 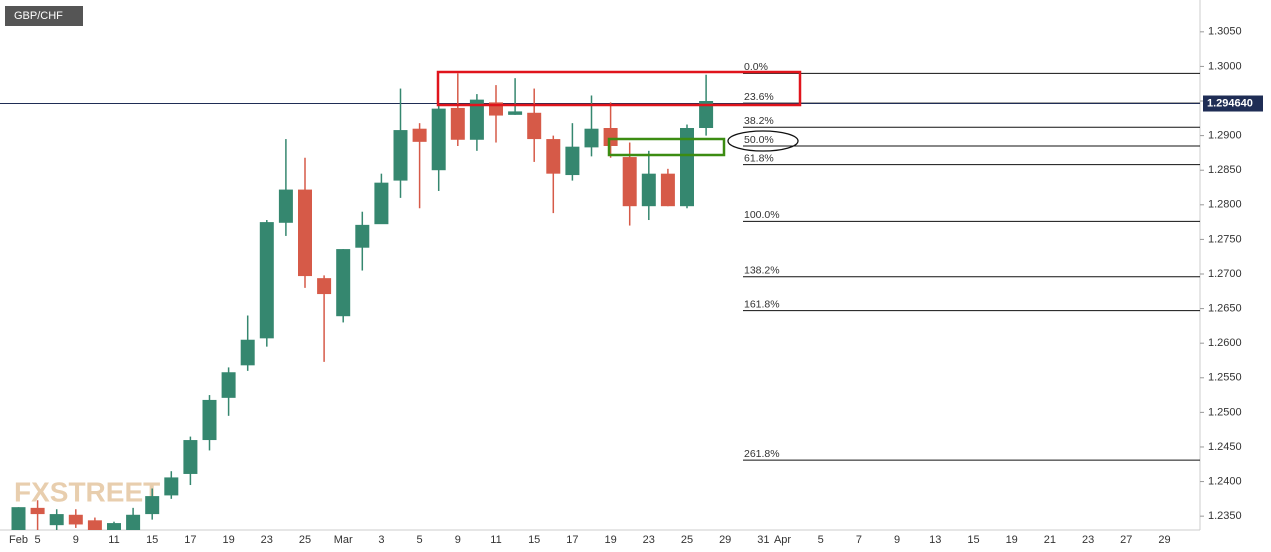 I want to click on x-tick-label: Apr, so click(x=782, y=540).